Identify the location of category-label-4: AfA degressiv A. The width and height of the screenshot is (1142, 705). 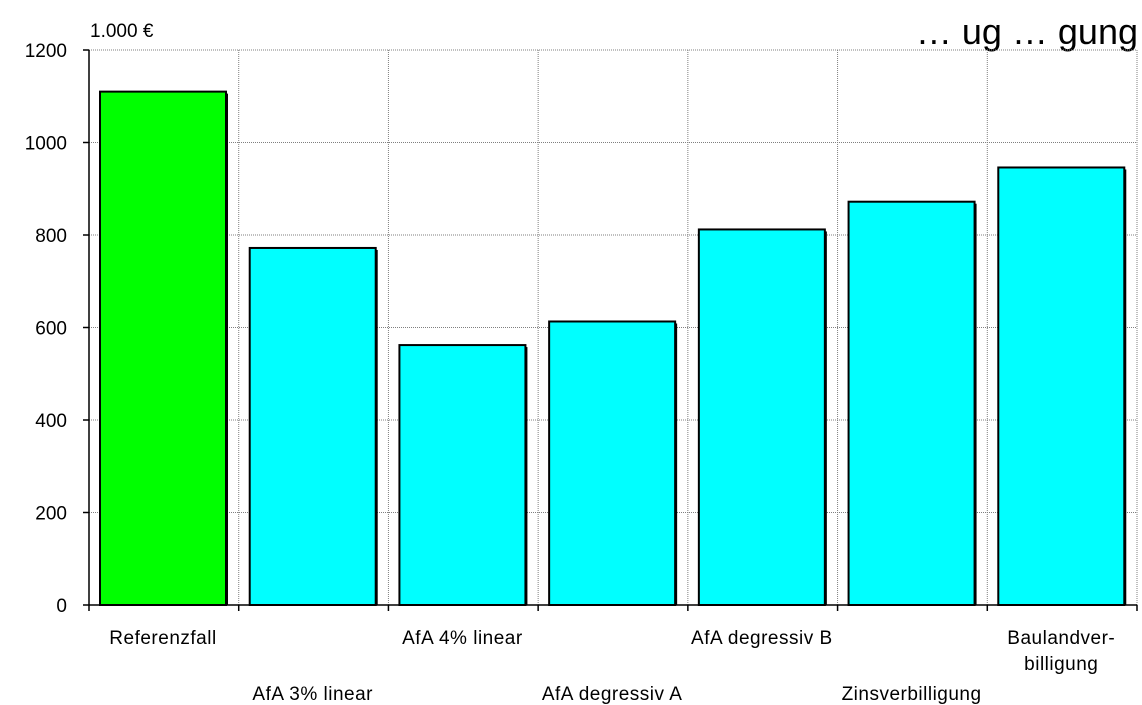
(612, 694).